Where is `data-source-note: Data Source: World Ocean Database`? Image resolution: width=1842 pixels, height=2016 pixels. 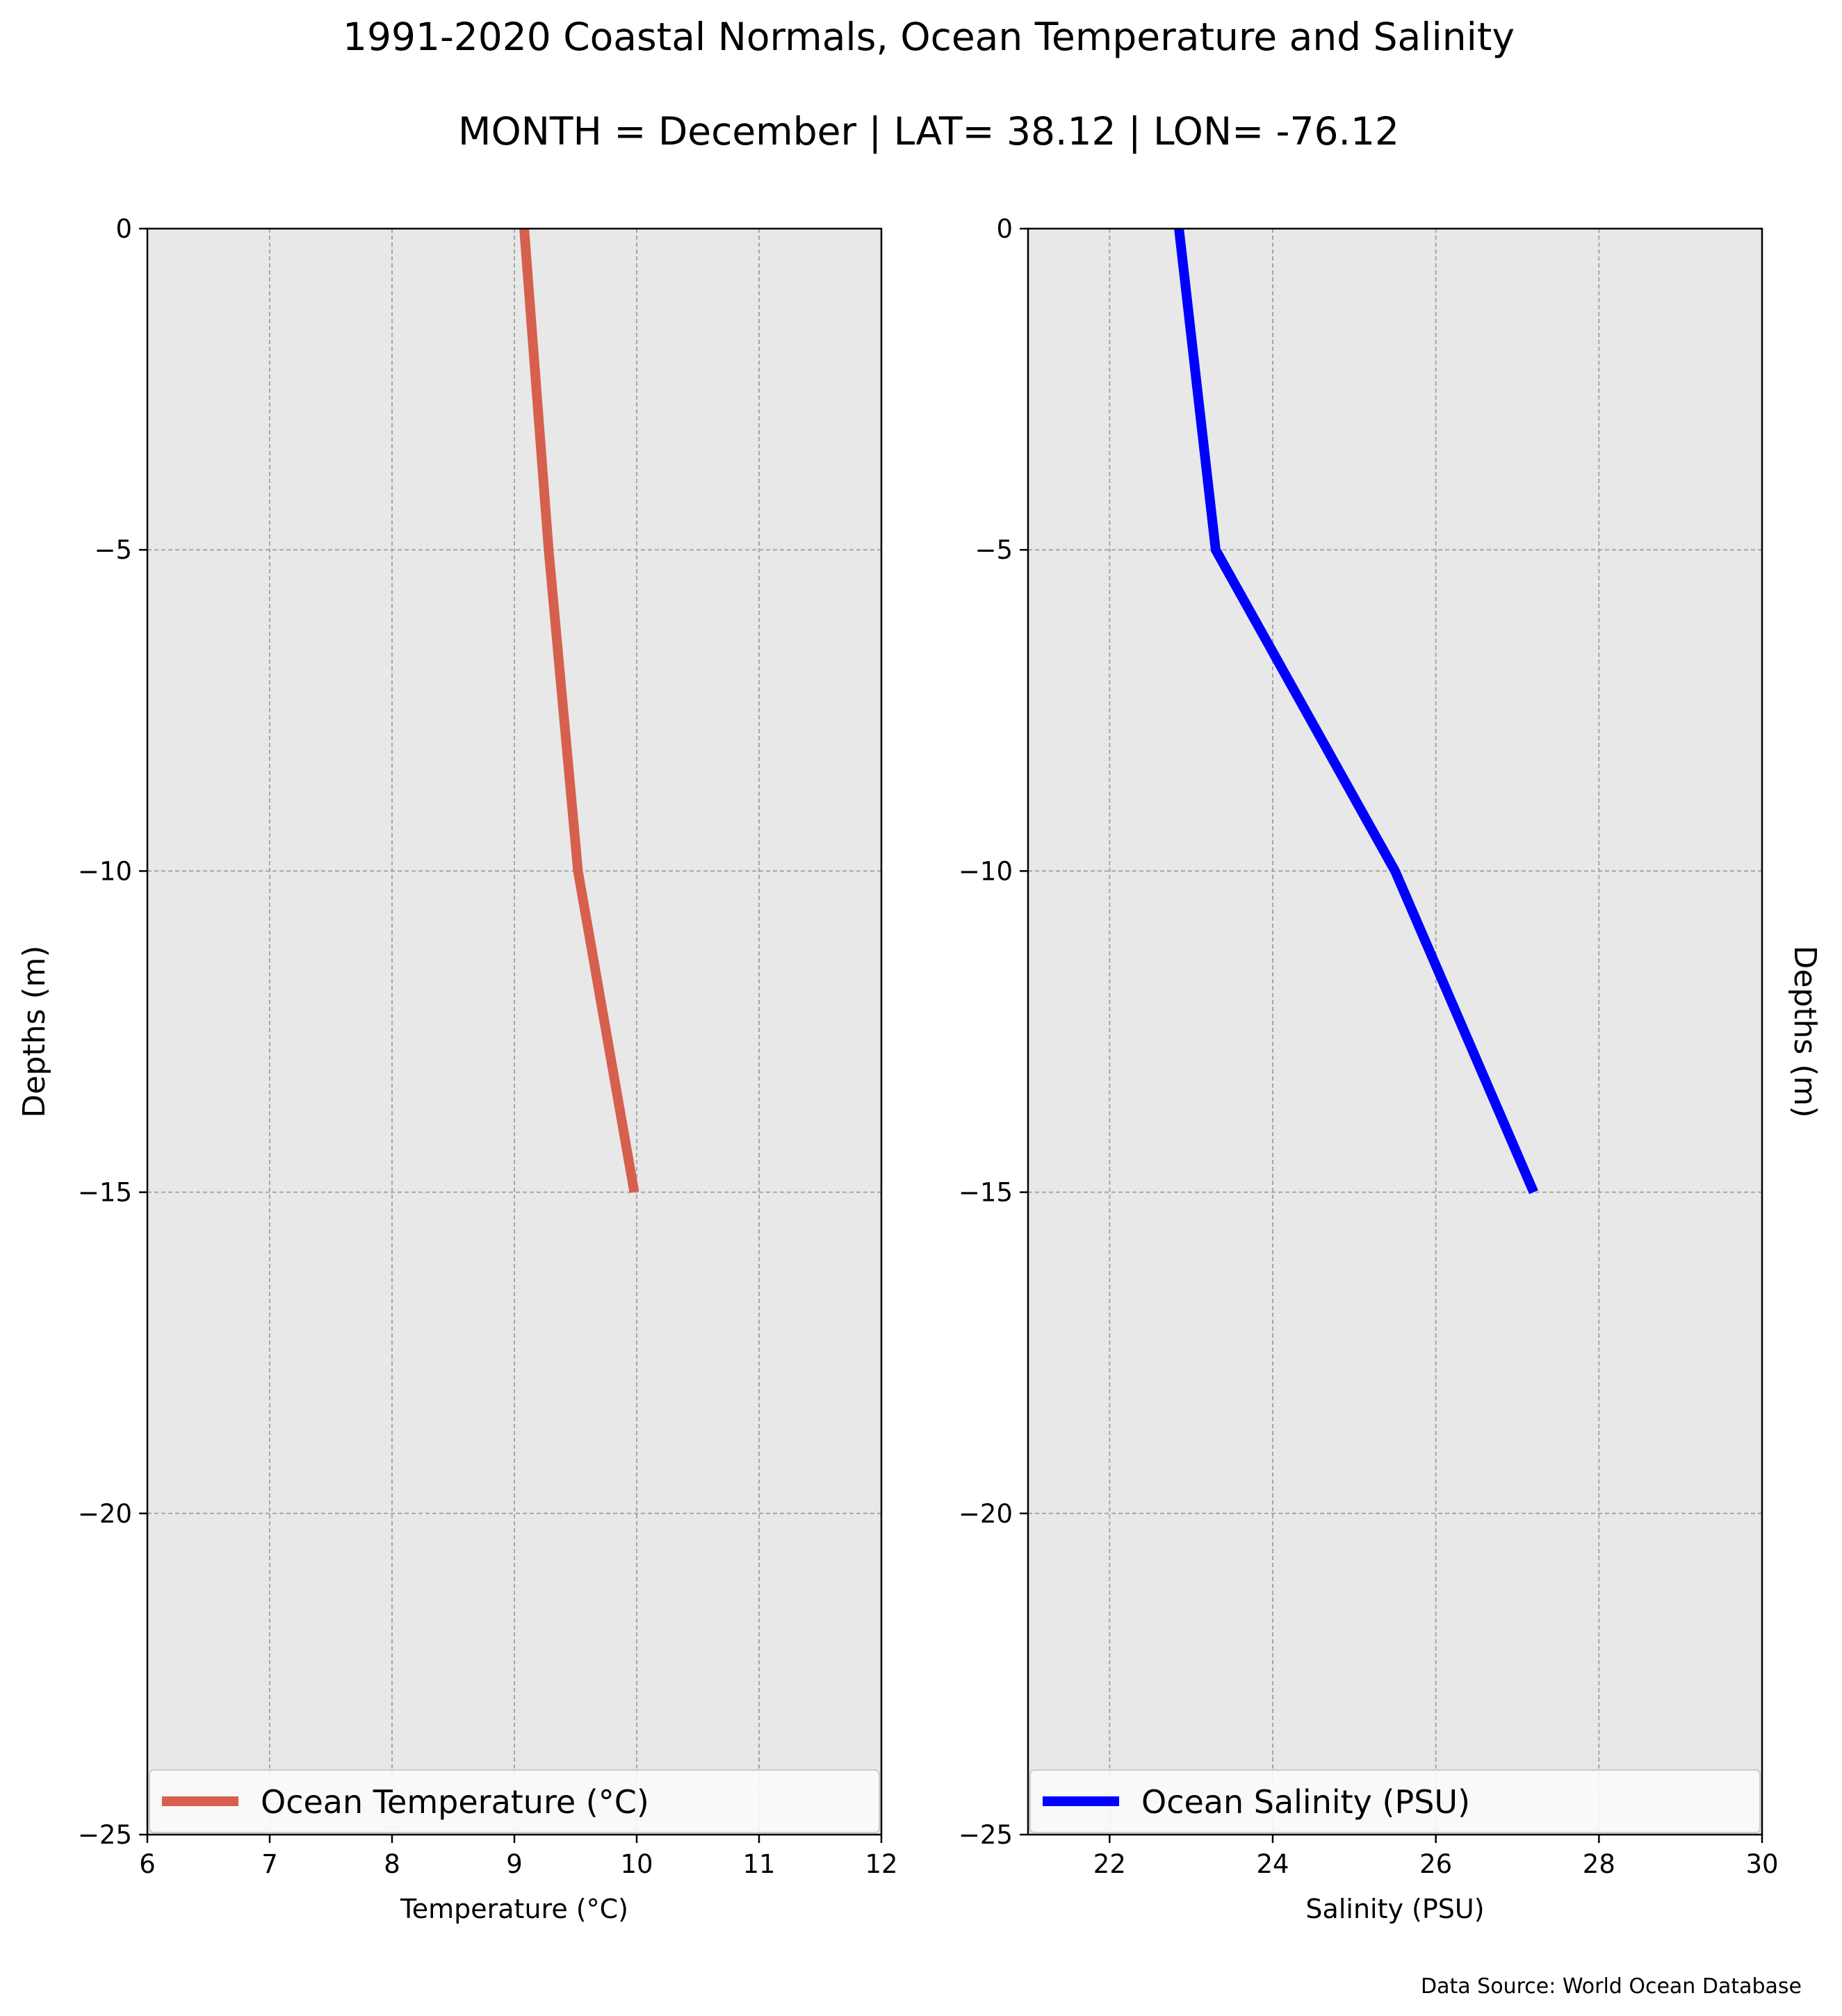 data-source-note: Data Source: World Ocean Database is located at coordinates (1611, 1987).